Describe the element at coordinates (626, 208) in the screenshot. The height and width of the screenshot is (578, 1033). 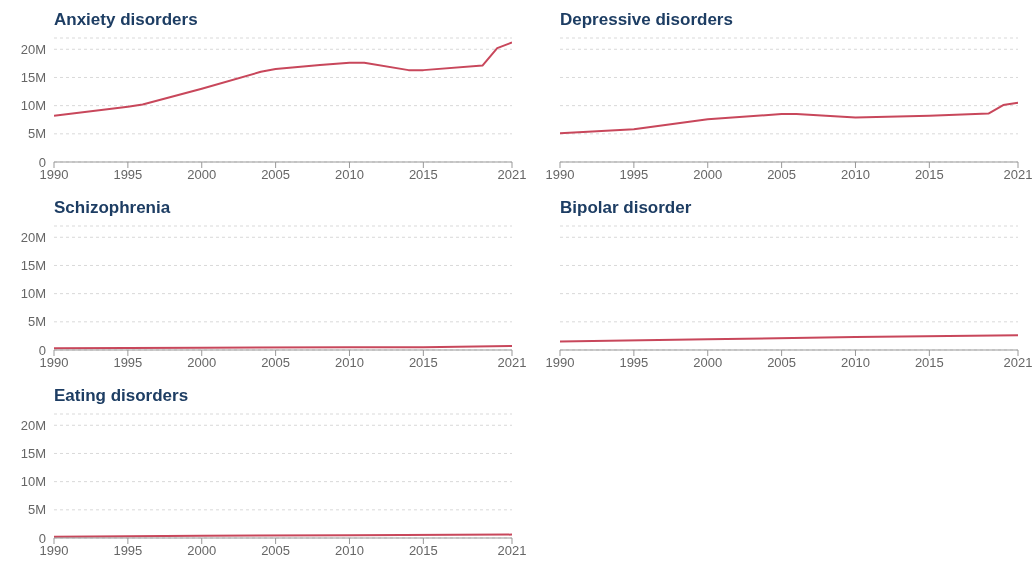
I see `chart-title: Bipolar disorder` at that location.